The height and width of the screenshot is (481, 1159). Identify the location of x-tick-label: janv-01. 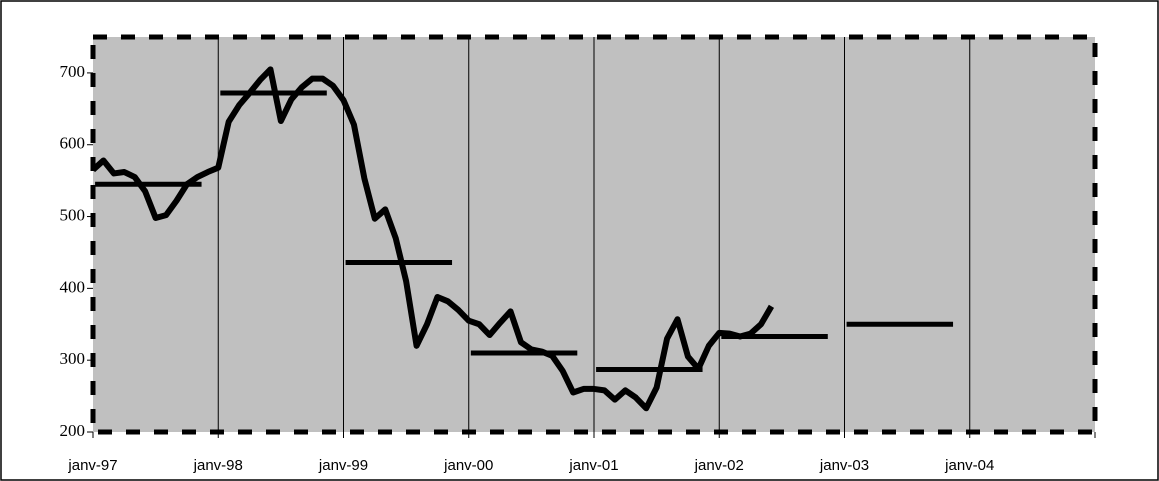
(593, 465).